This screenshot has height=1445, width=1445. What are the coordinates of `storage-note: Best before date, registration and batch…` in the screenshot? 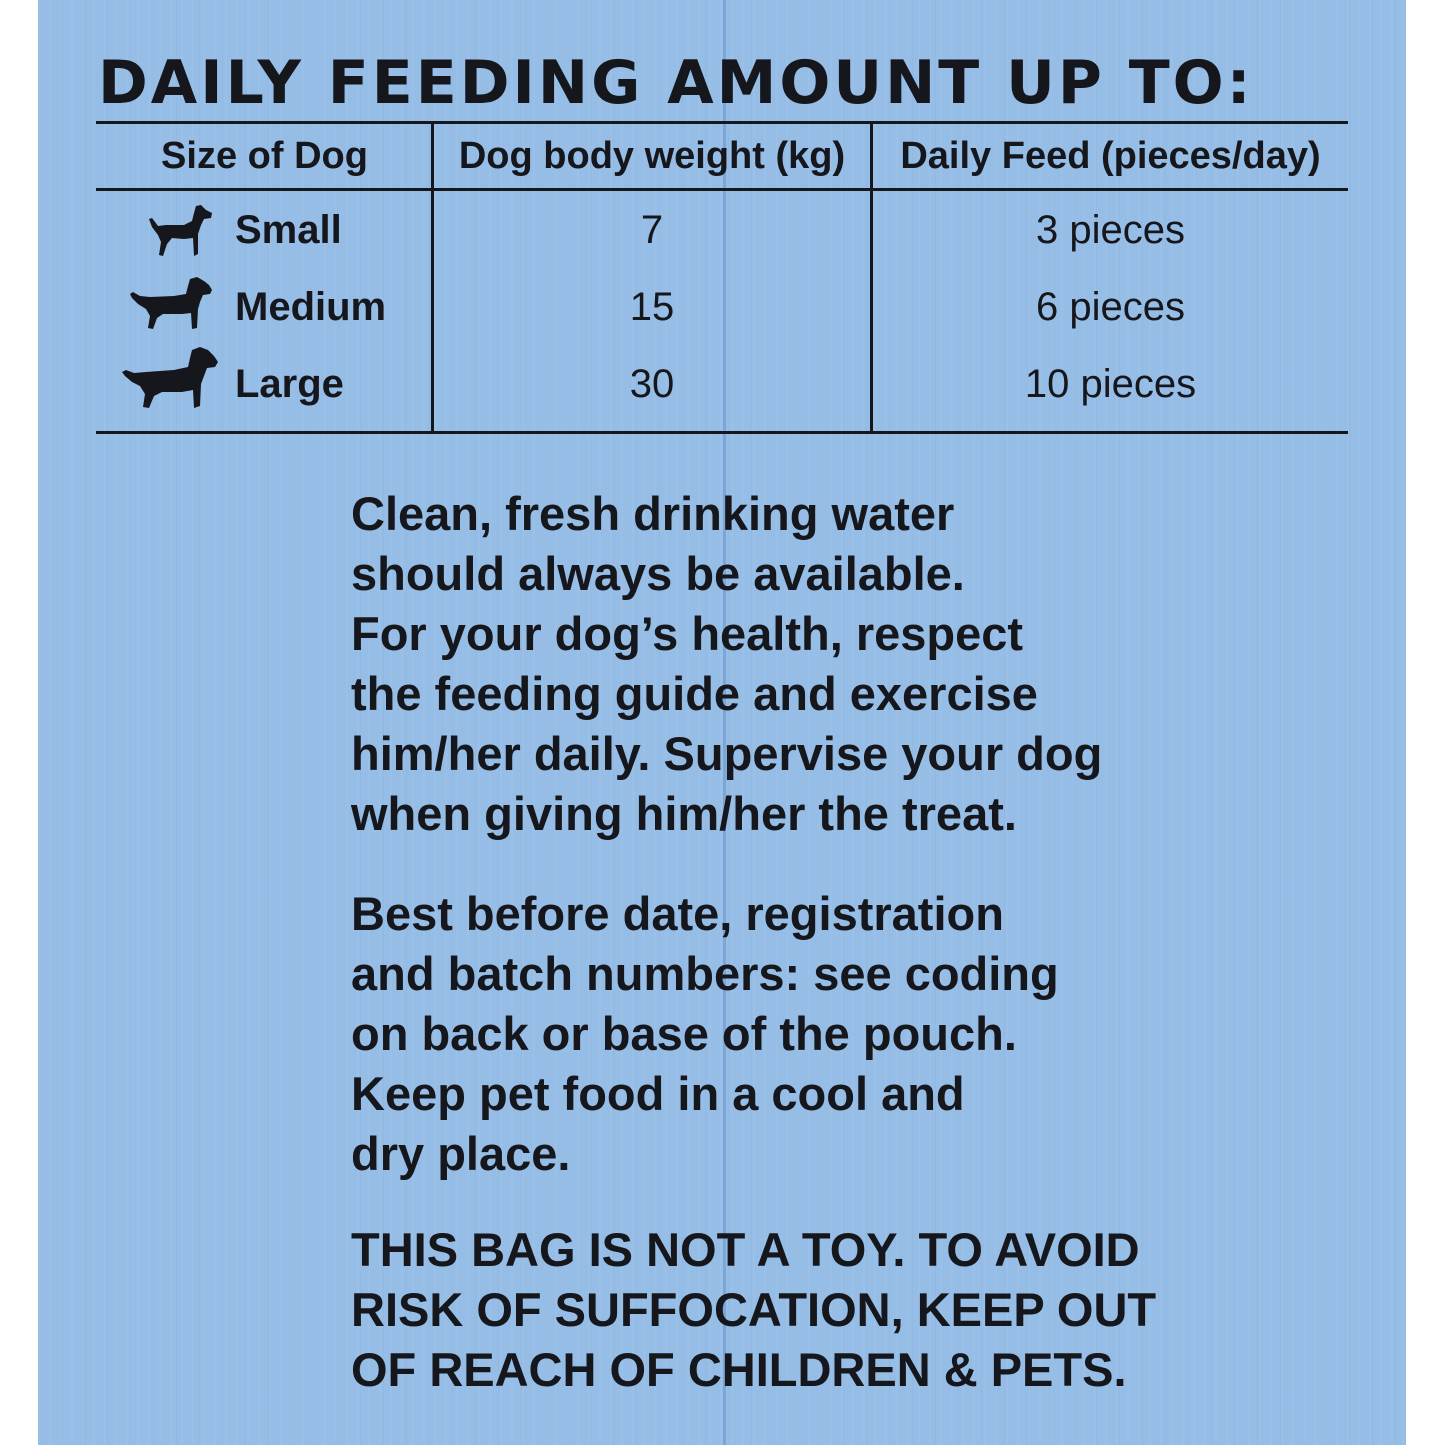 It's located at (705, 1033).